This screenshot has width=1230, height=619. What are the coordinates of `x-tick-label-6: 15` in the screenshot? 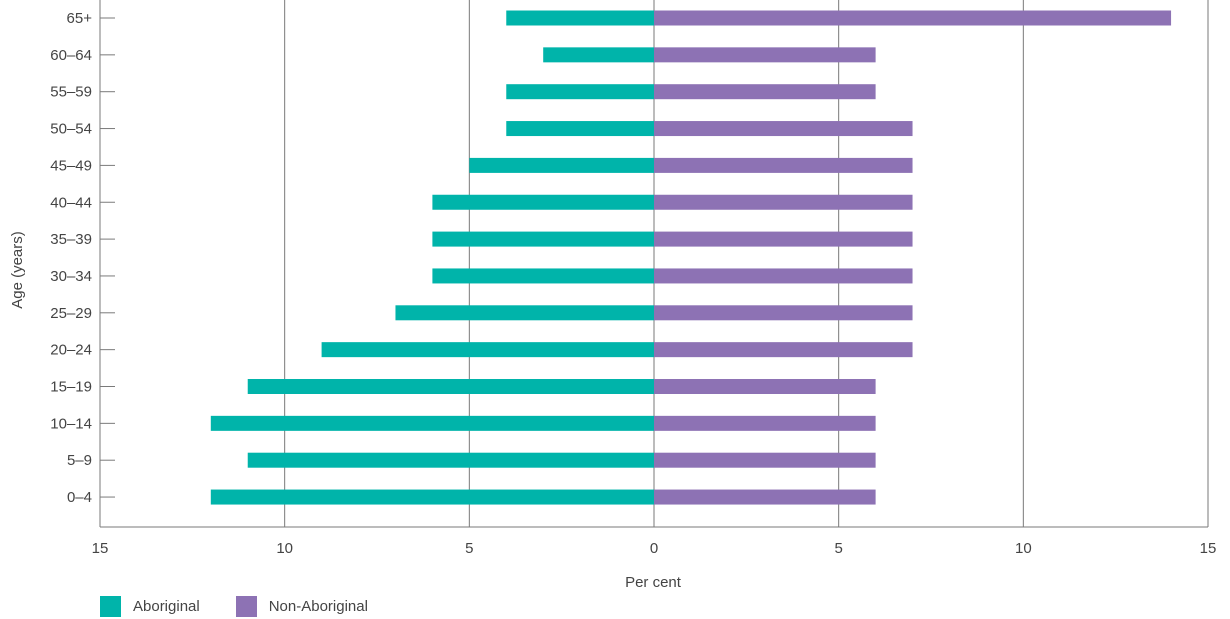 It's located at (1208, 548).